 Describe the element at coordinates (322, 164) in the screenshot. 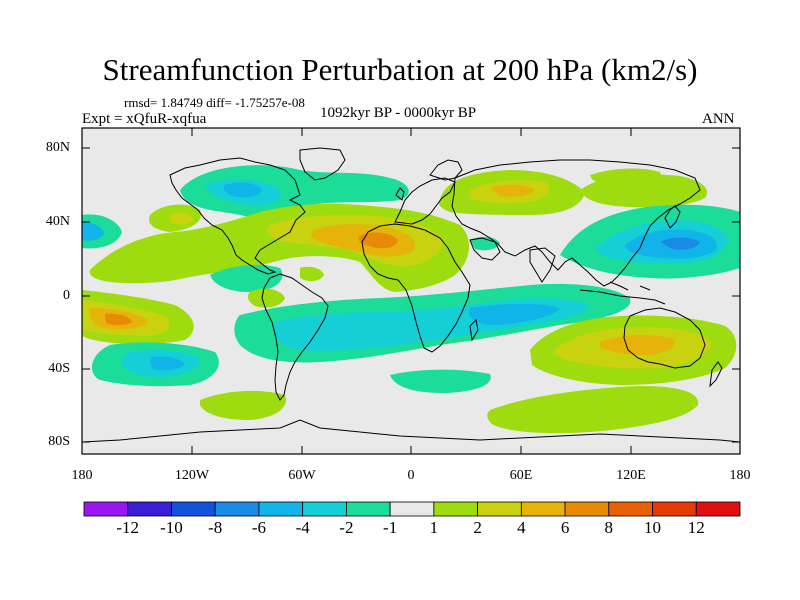

I see `coast-greenland` at that location.